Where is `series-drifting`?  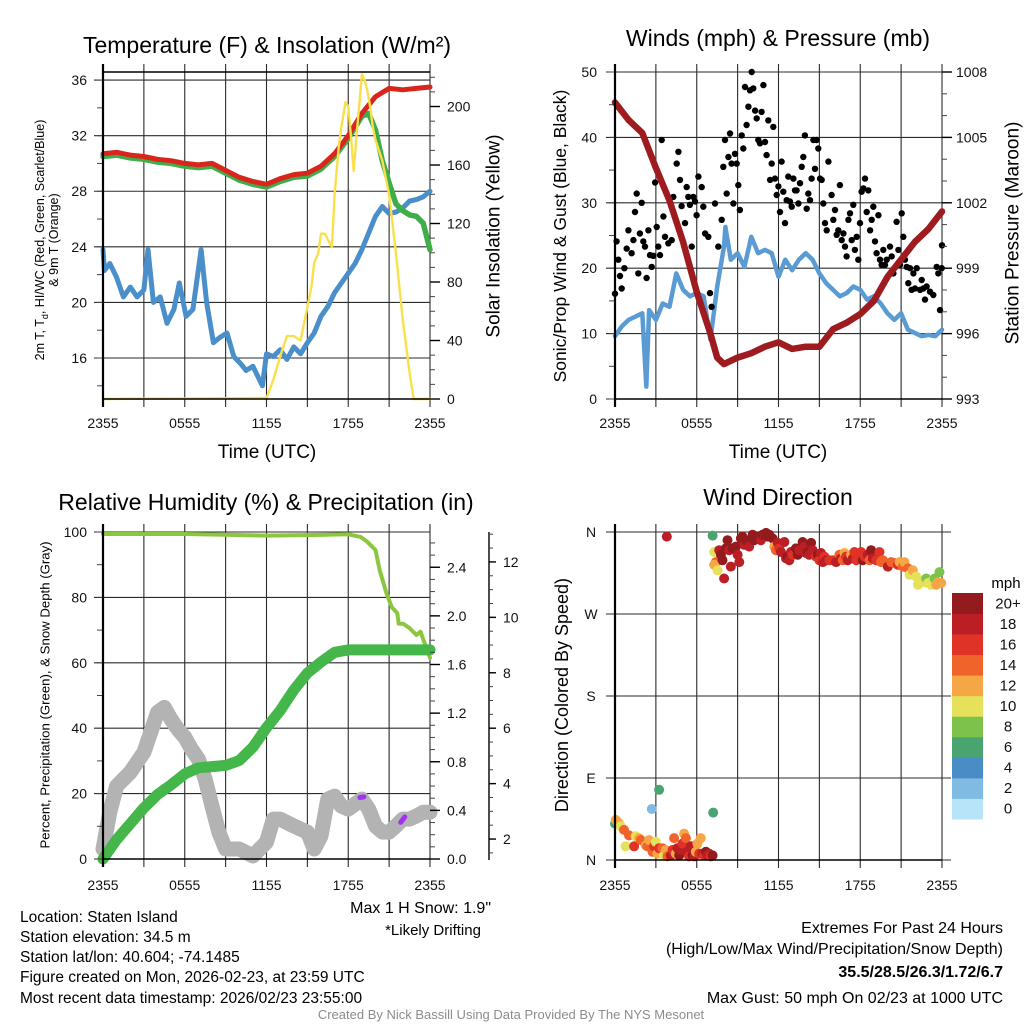 series-drifting is located at coordinates (382, 809).